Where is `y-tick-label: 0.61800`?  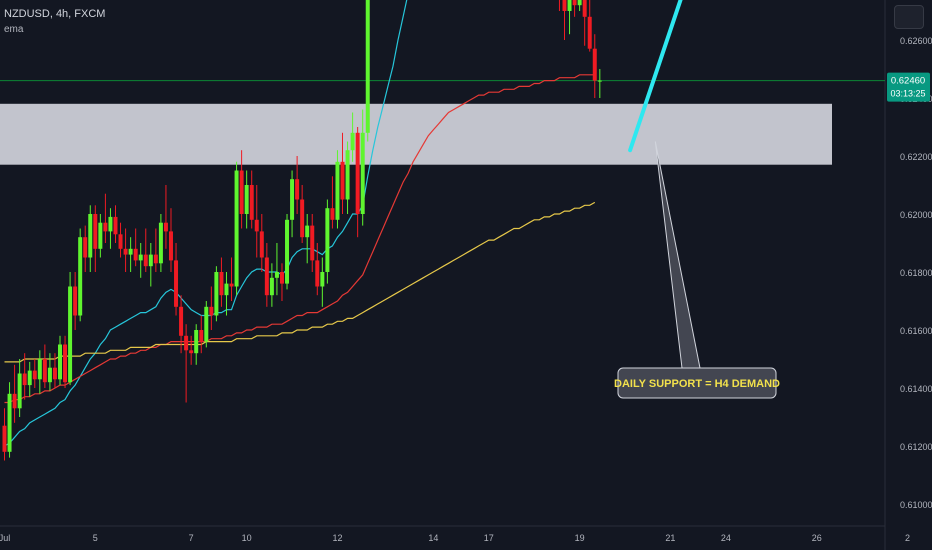 y-tick-label: 0.61800 is located at coordinates (916, 273).